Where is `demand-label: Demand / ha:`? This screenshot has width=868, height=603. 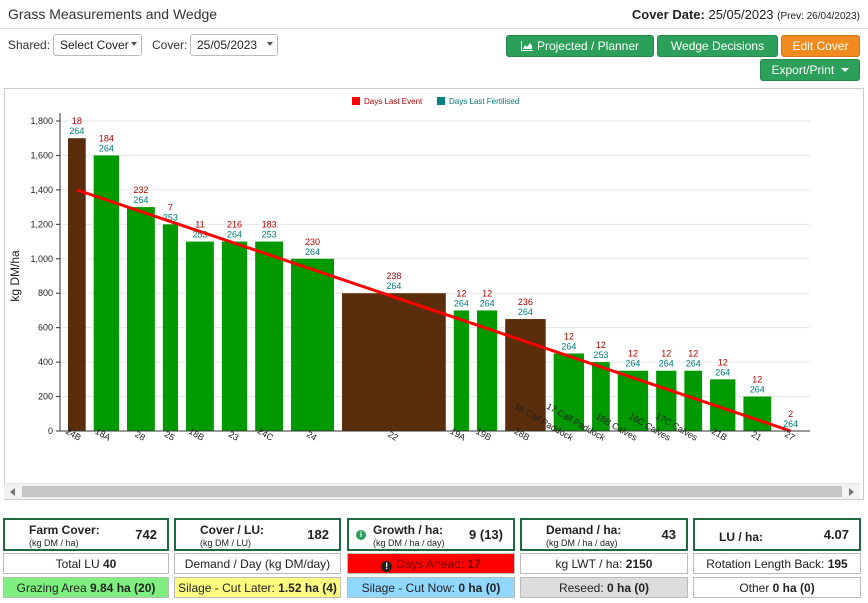 demand-label: Demand / ha: is located at coordinates (584, 530).